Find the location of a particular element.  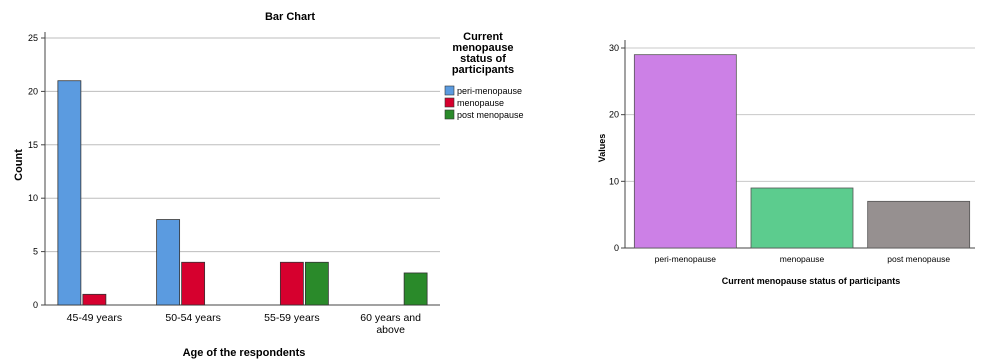

x-tick-label-line: 60 years and is located at coordinates (390, 318).